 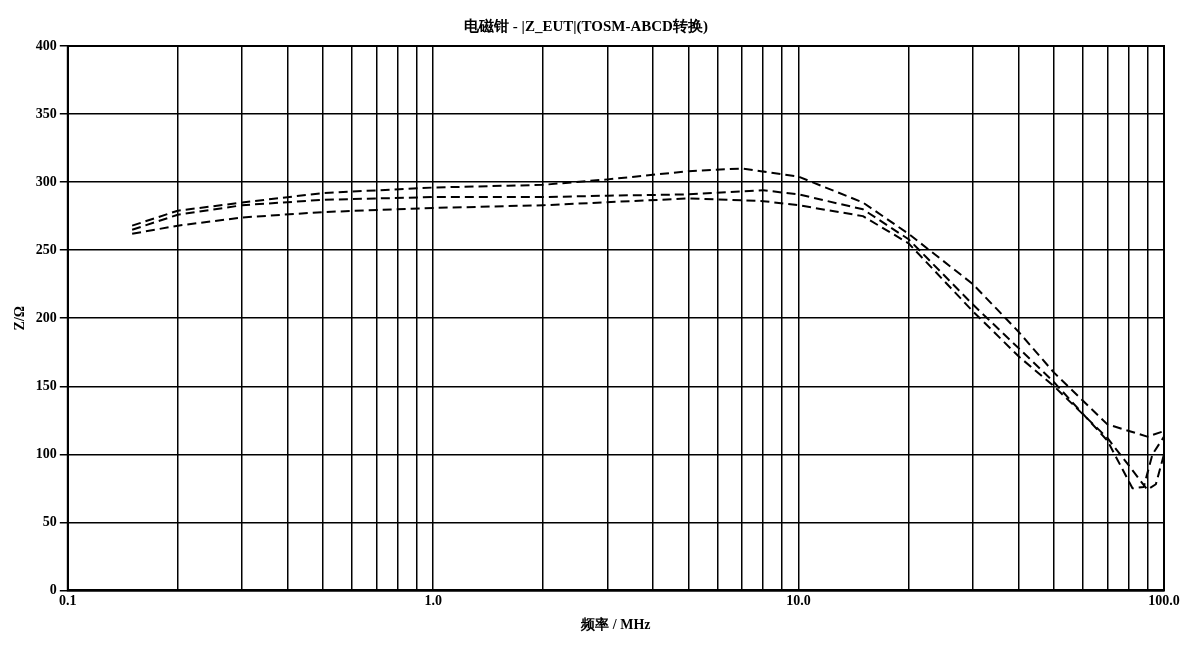 I want to click on y-tick-label: 300, so click(x=46, y=181).